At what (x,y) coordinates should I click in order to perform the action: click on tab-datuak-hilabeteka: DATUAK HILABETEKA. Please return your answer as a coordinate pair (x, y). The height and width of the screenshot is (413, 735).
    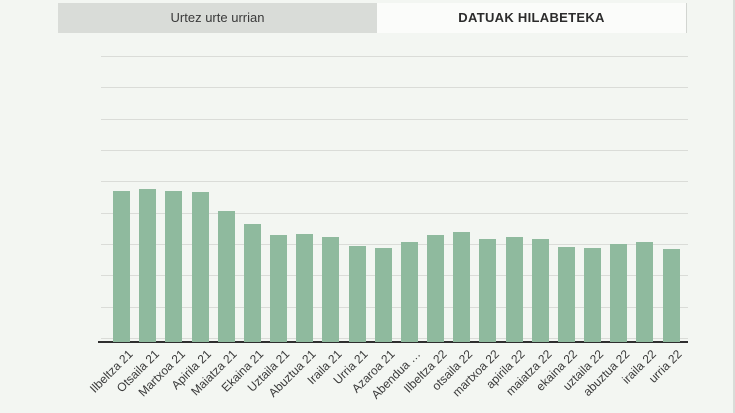
    Looking at the image, I should click on (531, 18).